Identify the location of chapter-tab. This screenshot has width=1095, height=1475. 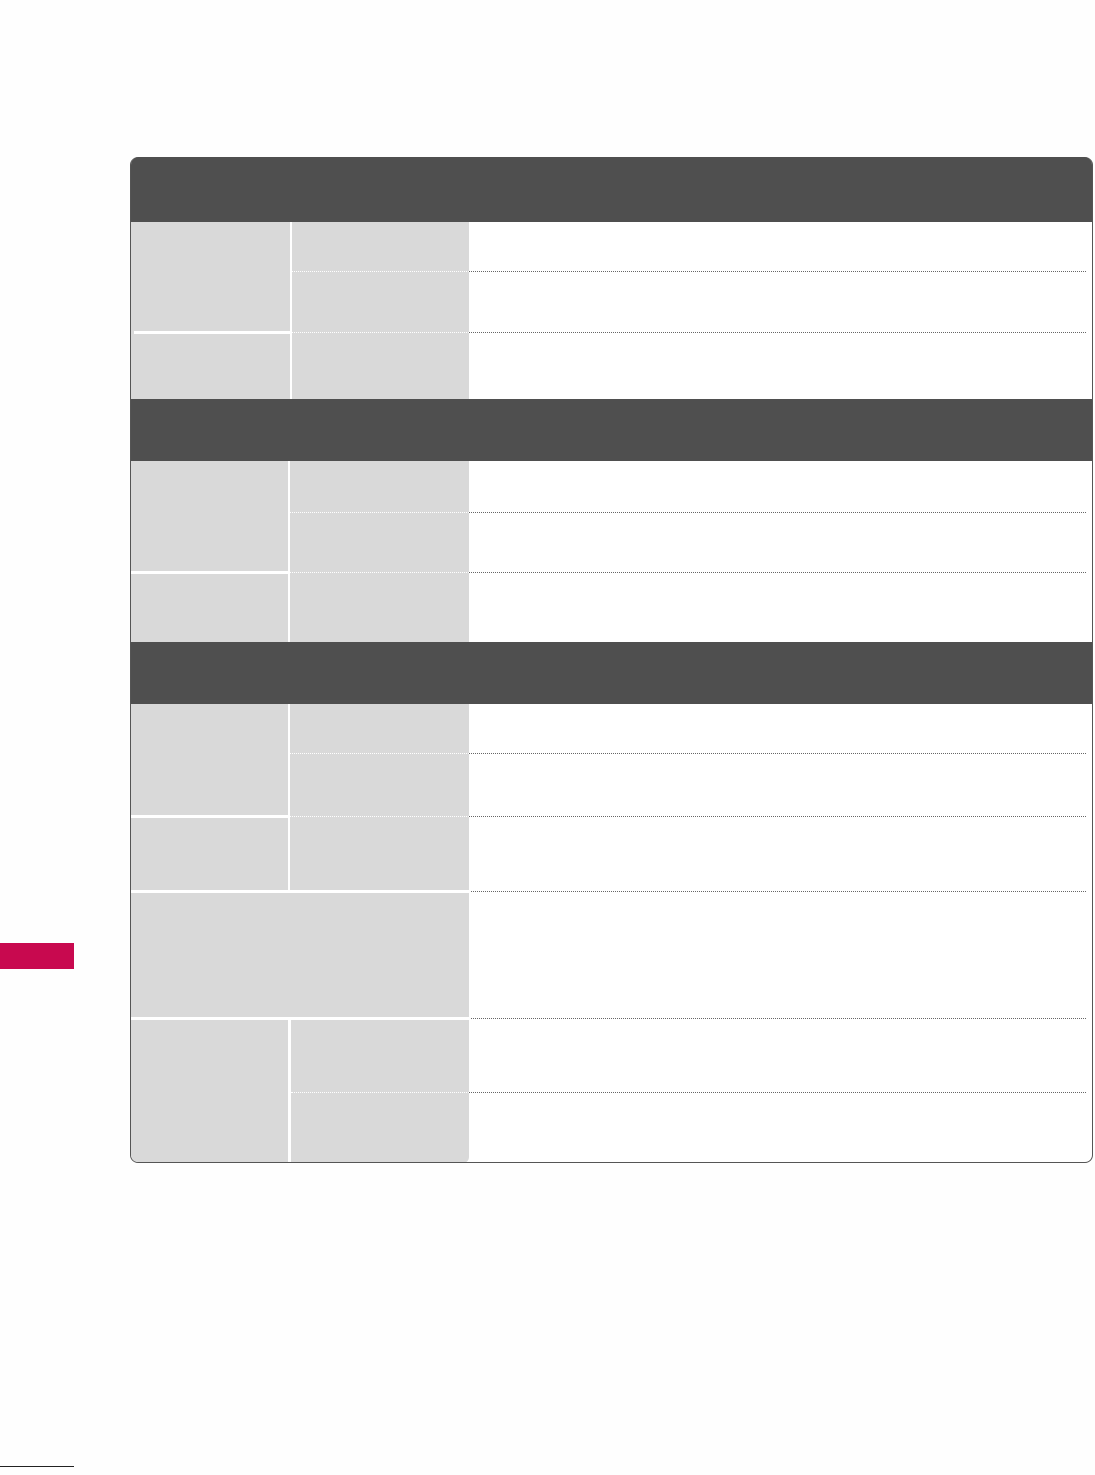
(37, 956).